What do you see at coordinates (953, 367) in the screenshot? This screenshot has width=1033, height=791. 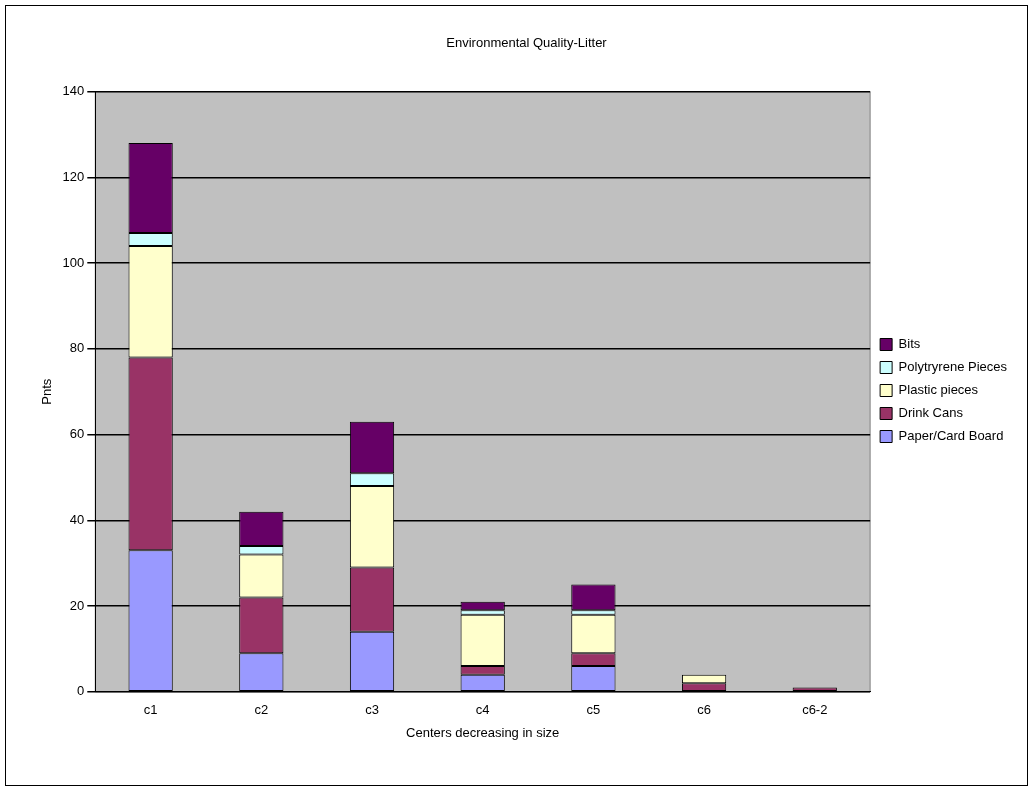 I see `legend-label: Polytryrene Pieces` at bounding box center [953, 367].